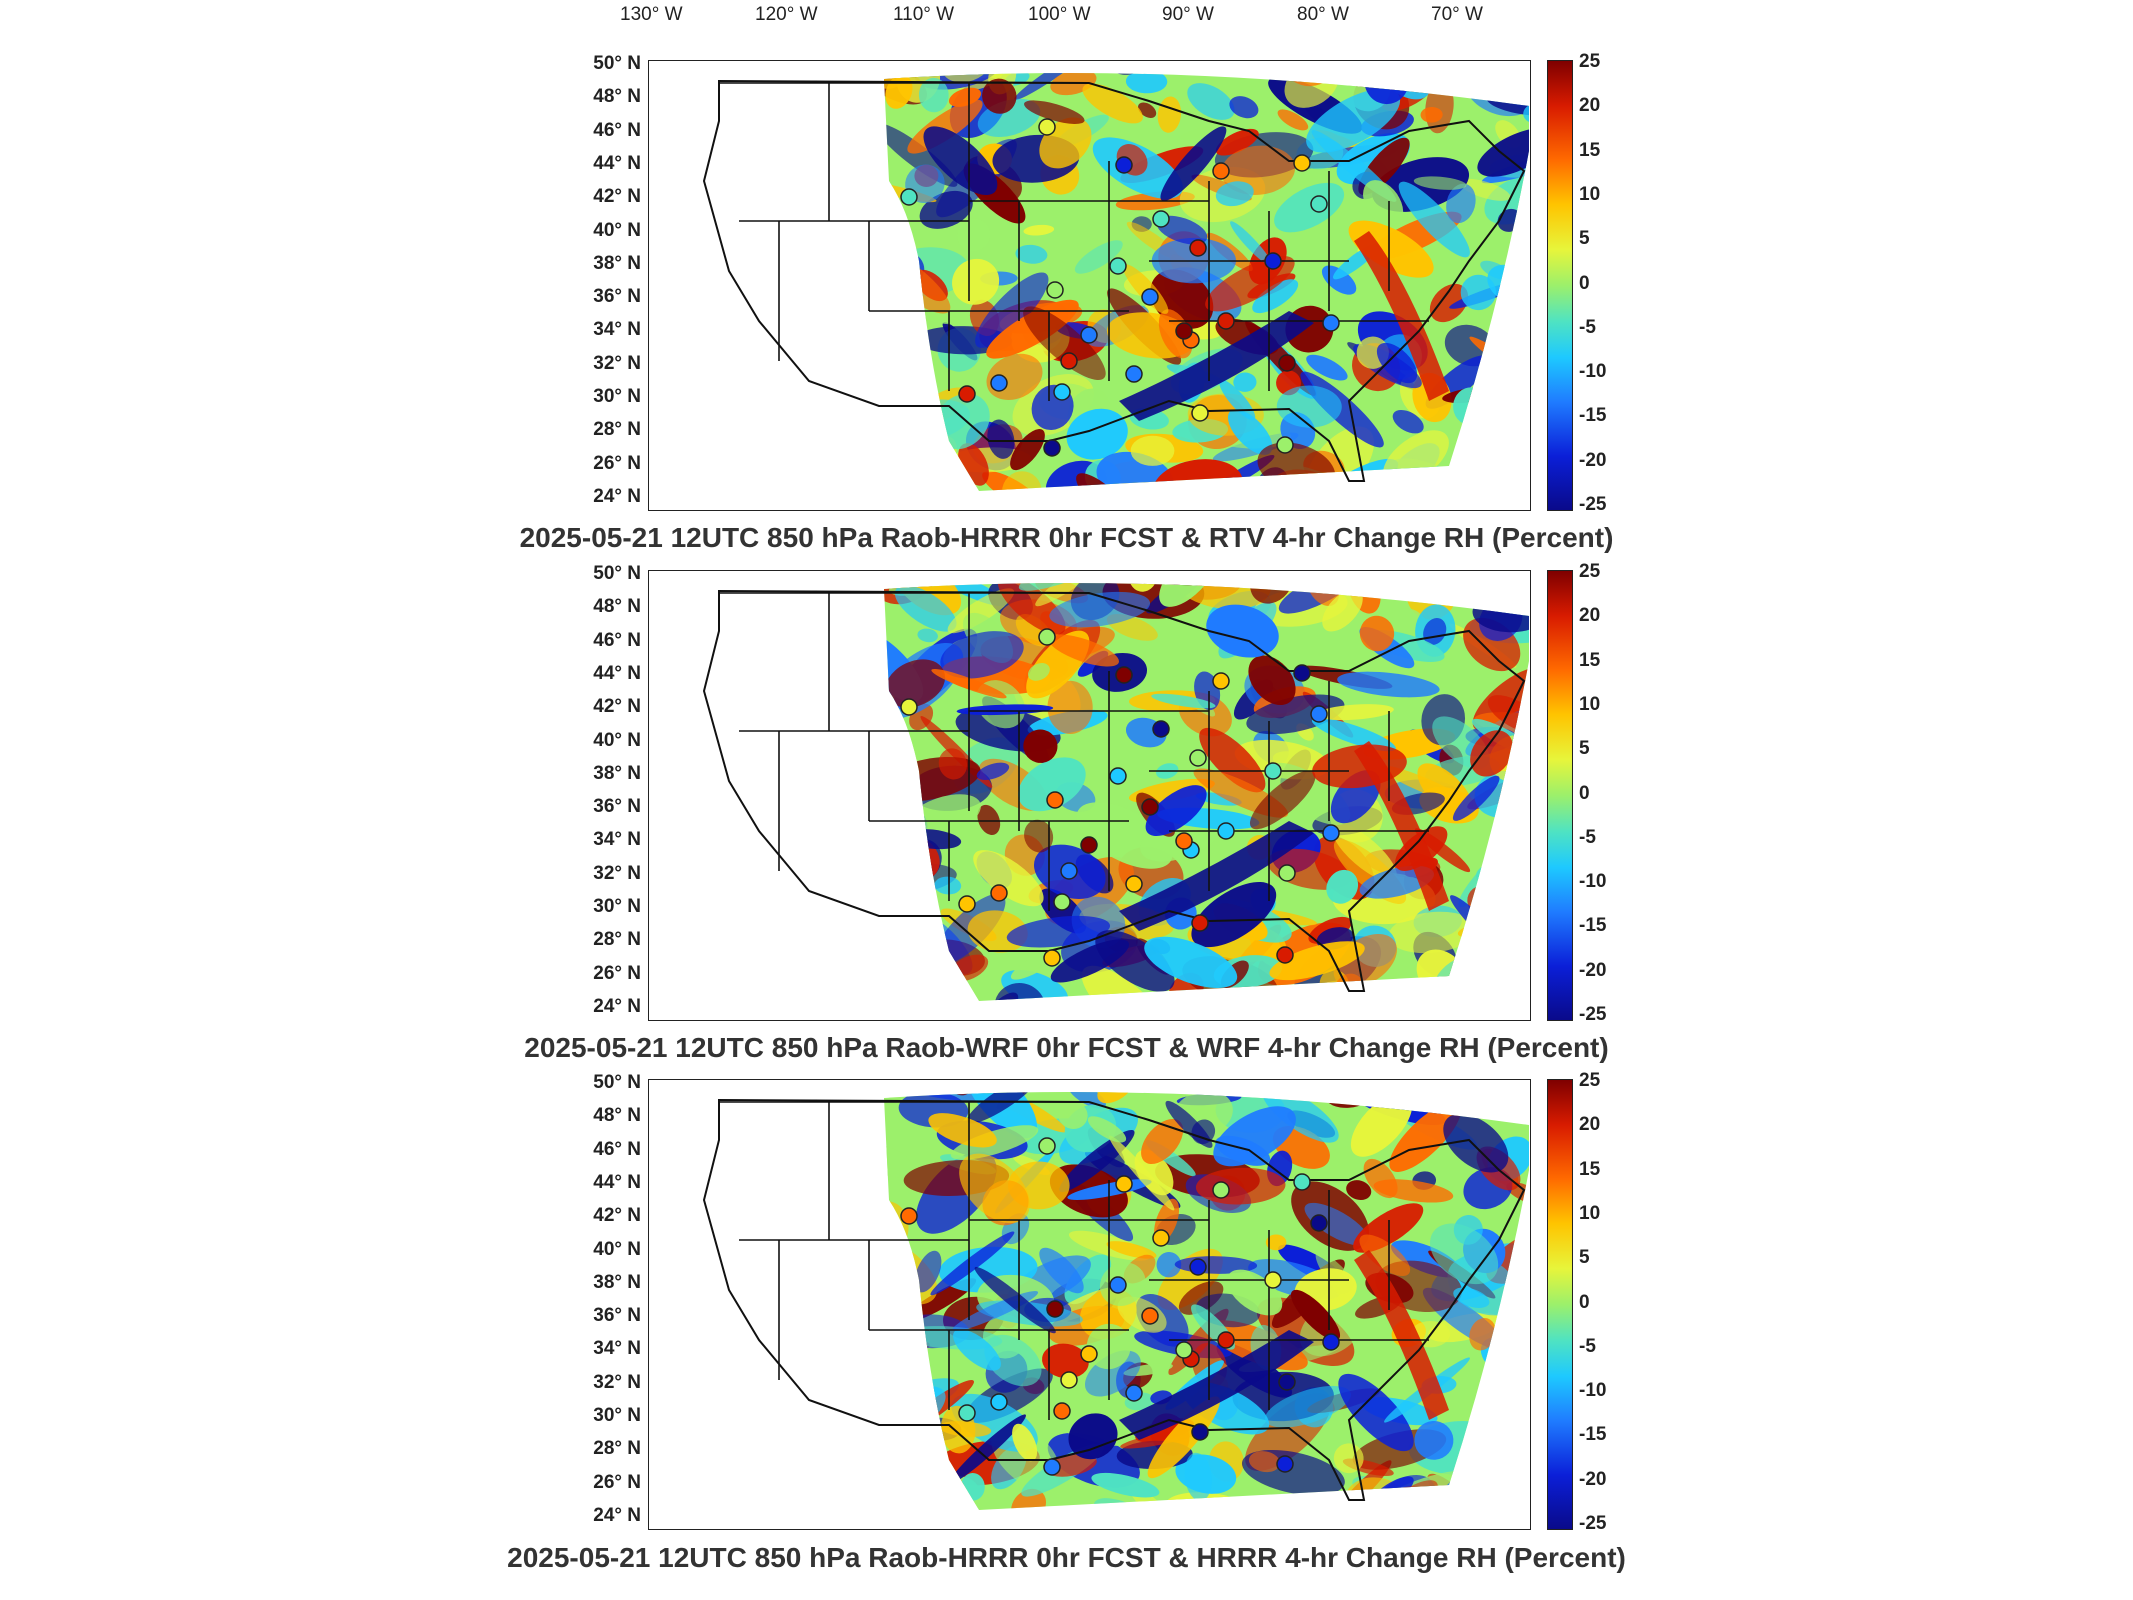 This screenshot has height=1600, width=2133. I want to click on colorbar-tick-label: -10, so click(1593, 882).